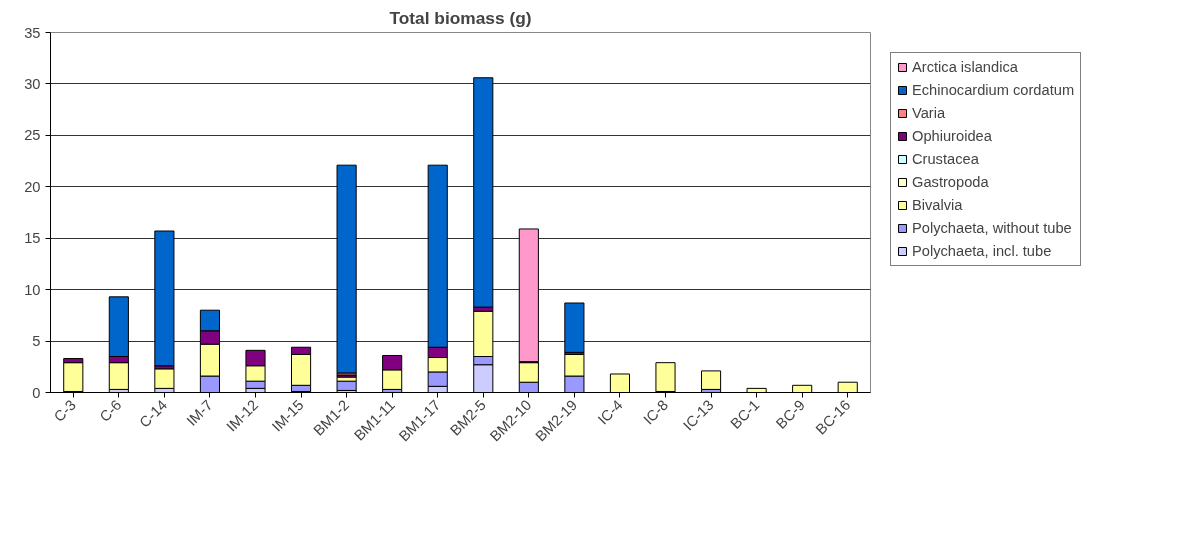 The image size is (1192, 533). What do you see at coordinates (36, 341) in the screenshot?
I see `y-tick-label: 5` at bounding box center [36, 341].